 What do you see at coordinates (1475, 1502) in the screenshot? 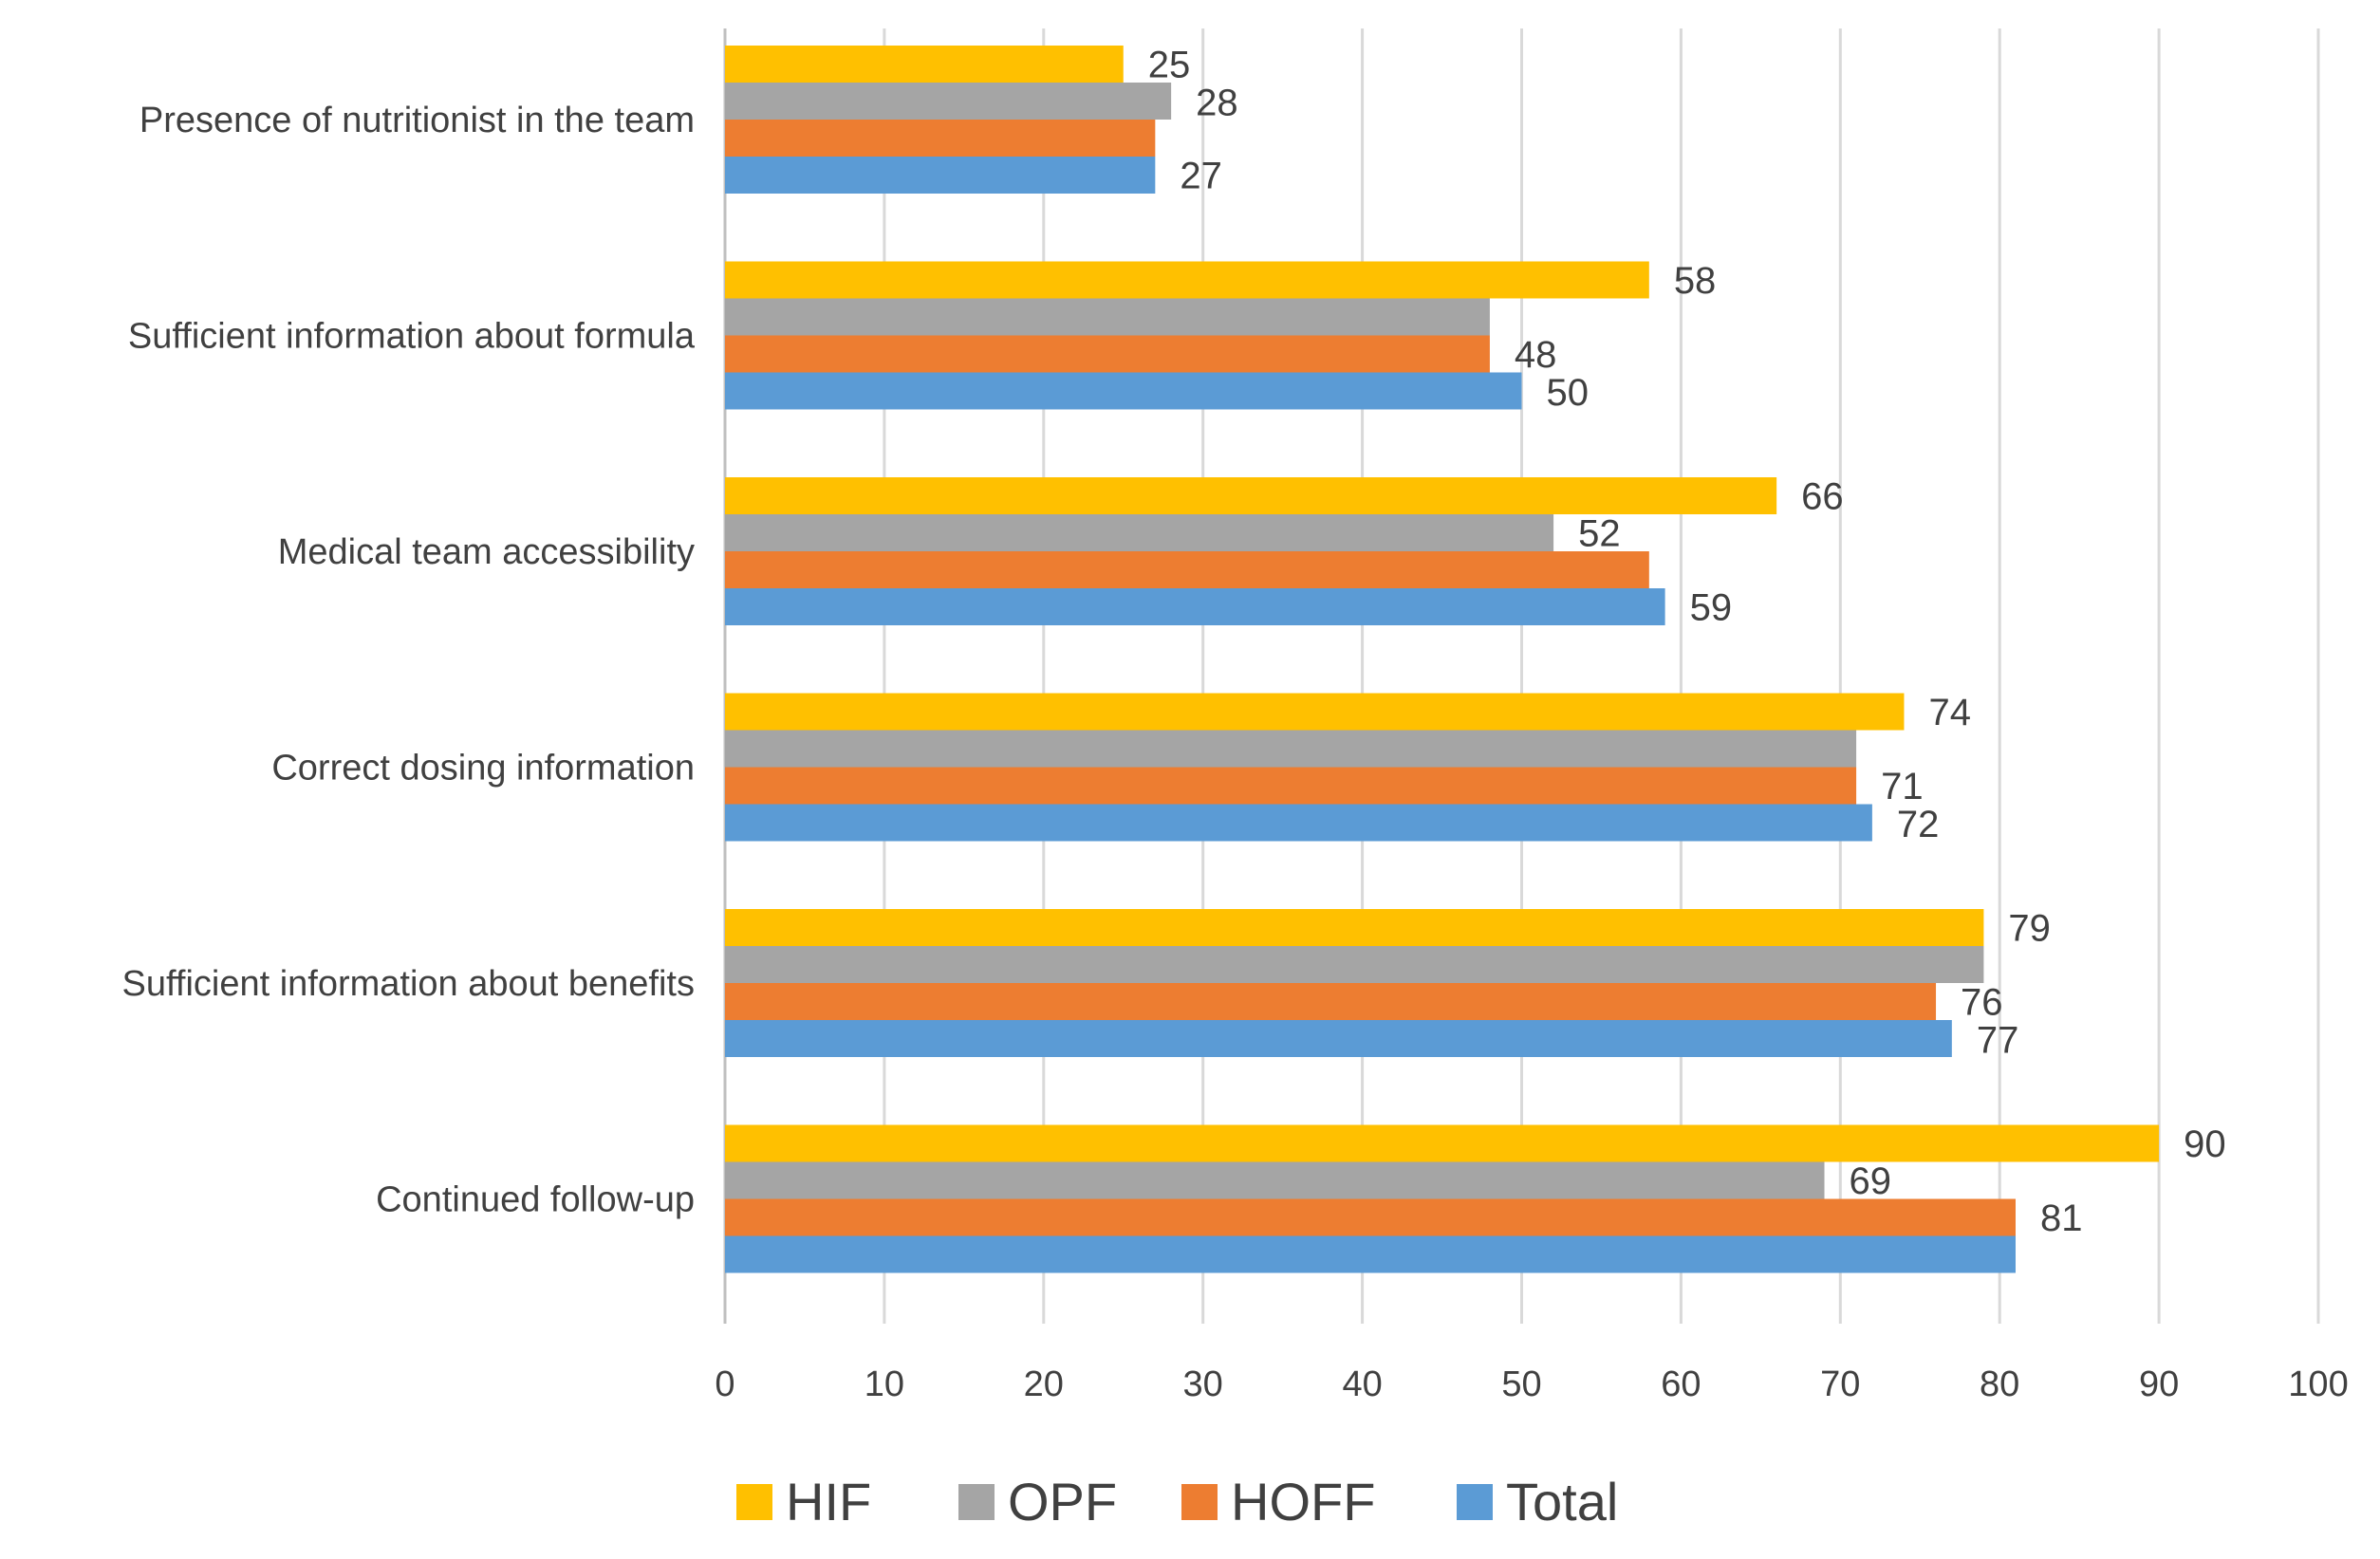
I see `legend-swatch-total` at bounding box center [1475, 1502].